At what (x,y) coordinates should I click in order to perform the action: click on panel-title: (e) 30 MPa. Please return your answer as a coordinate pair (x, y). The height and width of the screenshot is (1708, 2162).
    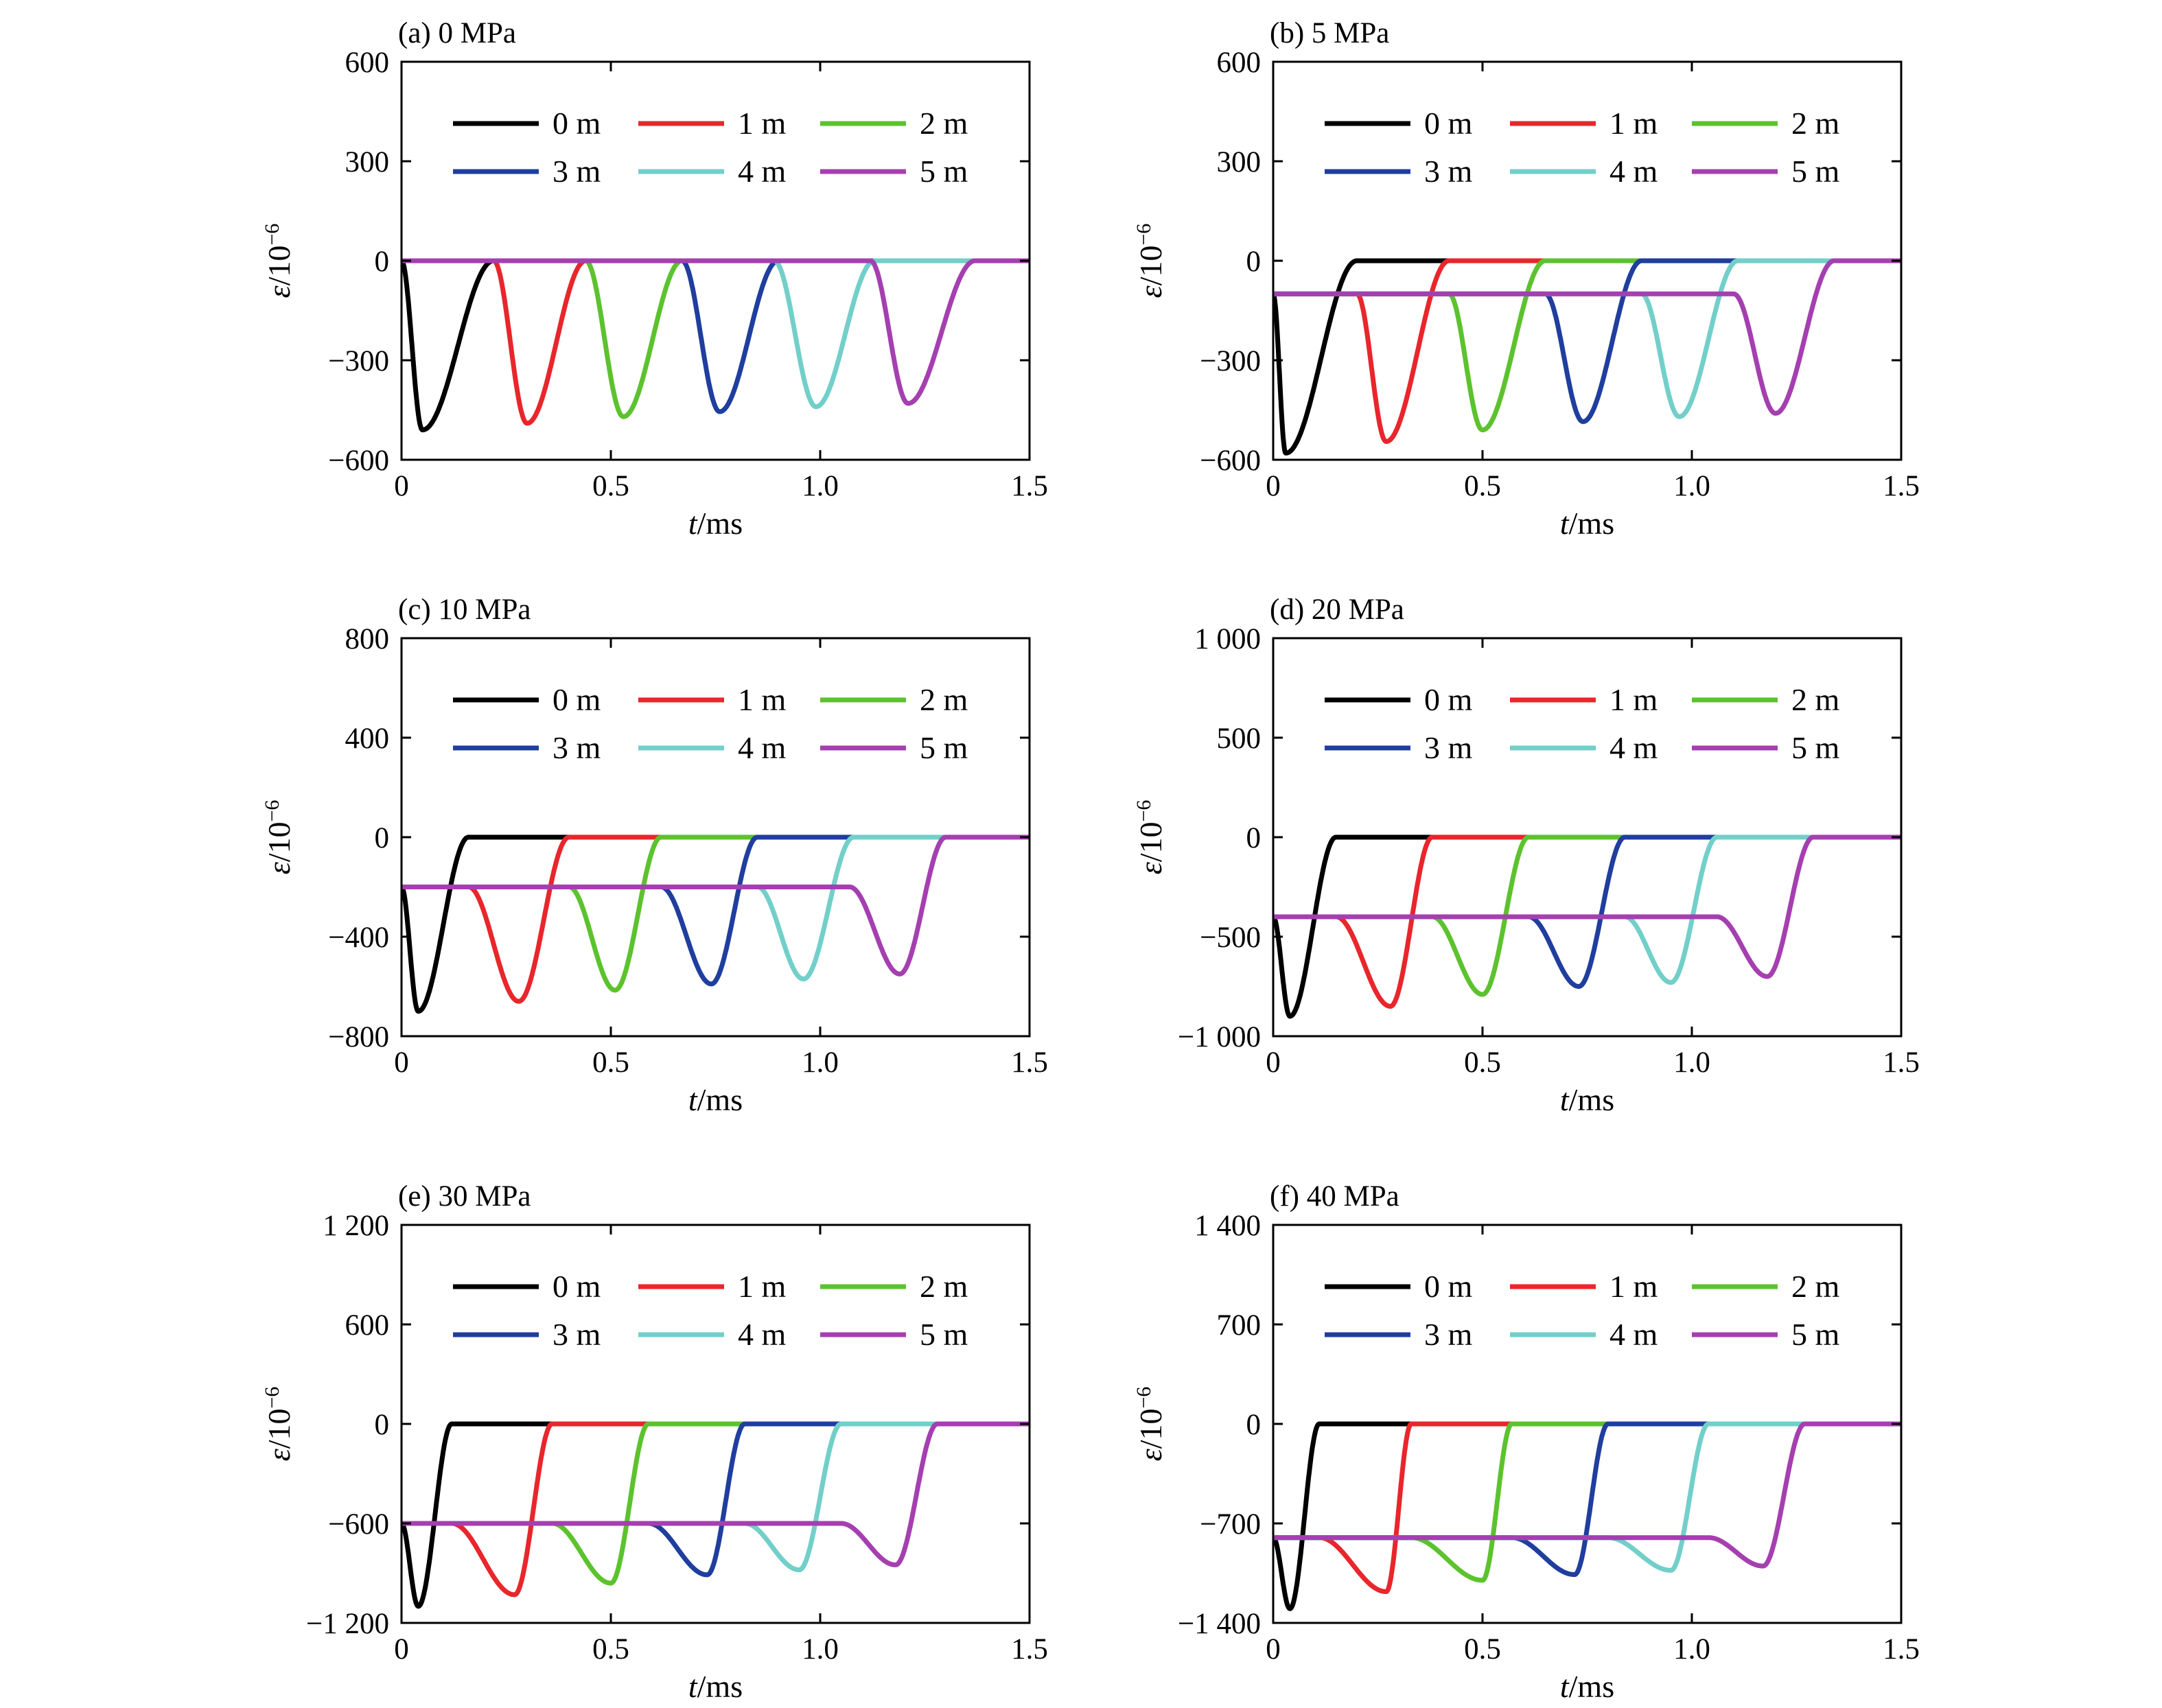
    Looking at the image, I should click on (464, 1196).